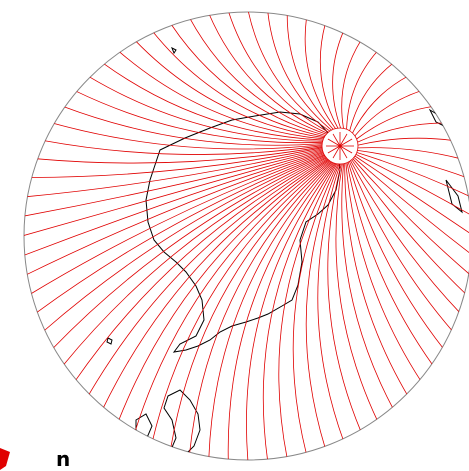  What do you see at coordinates (5, 459) in the screenshot?
I see `edge-mark` at bounding box center [5, 459].